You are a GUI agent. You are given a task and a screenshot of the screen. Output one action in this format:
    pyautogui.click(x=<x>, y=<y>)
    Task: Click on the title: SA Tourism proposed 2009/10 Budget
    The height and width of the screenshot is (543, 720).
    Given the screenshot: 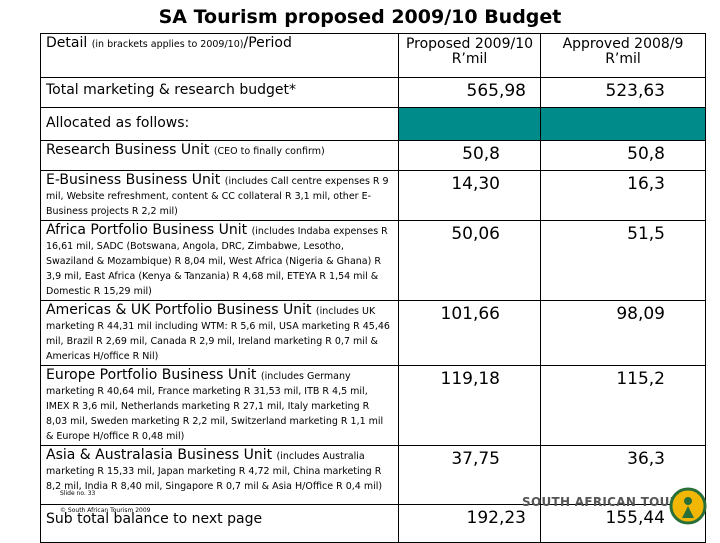 What is the action you would take?
    pyautogui.click(x=360, y=17)
    